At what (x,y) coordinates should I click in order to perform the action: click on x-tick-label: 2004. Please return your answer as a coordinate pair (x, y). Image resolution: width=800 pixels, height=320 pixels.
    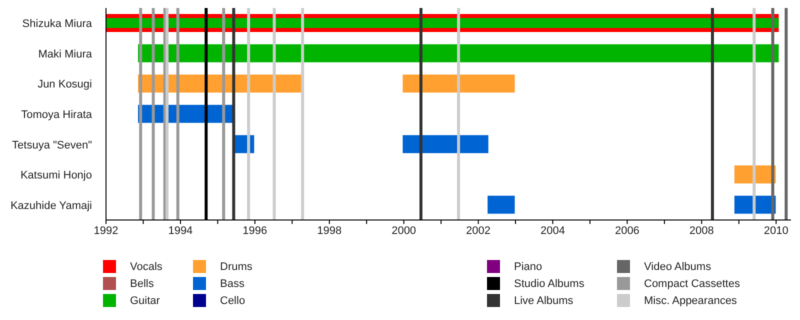
    Looking at the image, I should click on (552, 230).